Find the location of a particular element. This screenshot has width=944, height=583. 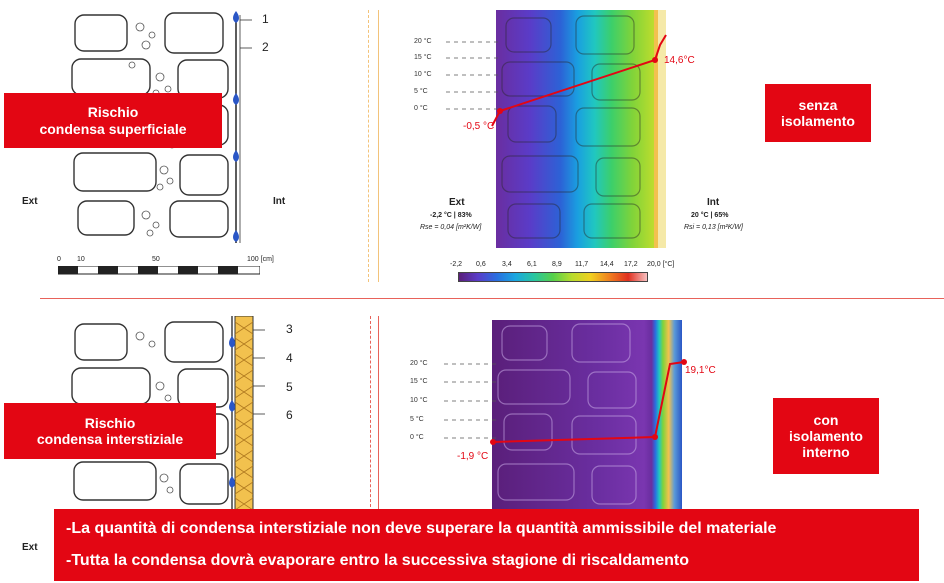

colorbar-tick-1: 0,6 is located at coordinates (481, 264).